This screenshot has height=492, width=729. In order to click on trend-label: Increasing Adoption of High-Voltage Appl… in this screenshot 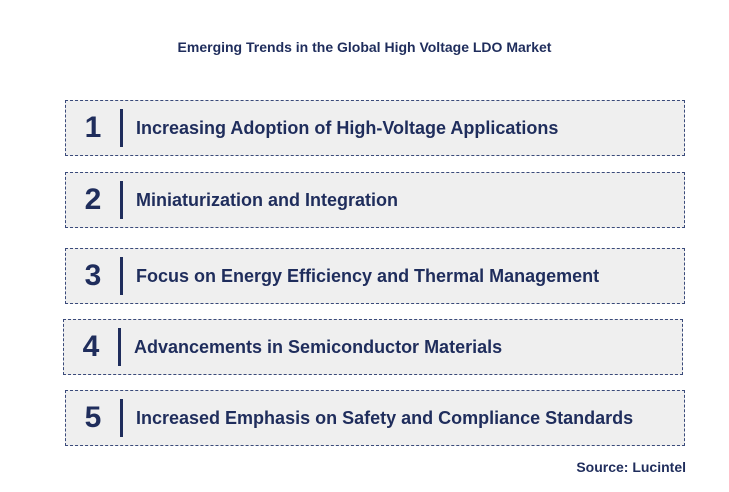, I will do `click(347, 127)`.